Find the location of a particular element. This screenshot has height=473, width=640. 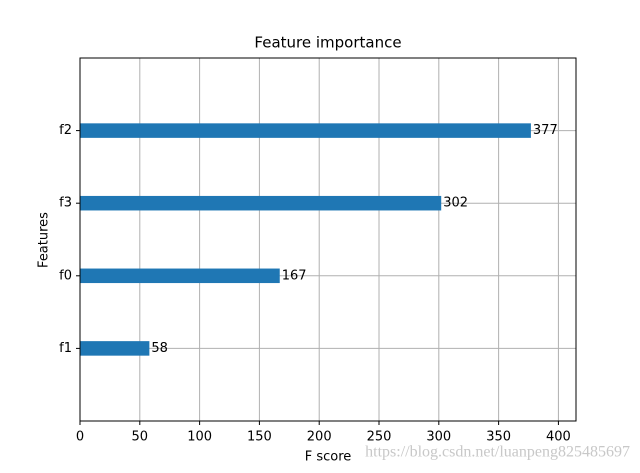

y-tick-label: f1 is located at coordinates (65, 348).